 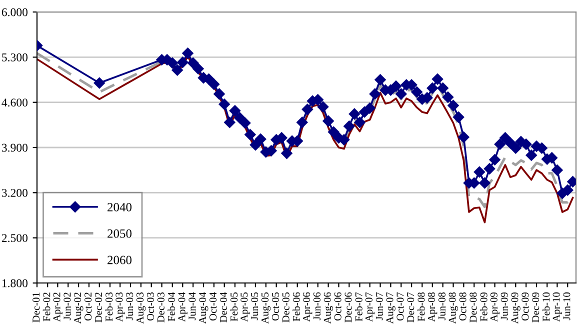 I want to click on y-tick-label: 1.800, so click(x=15, y=283).